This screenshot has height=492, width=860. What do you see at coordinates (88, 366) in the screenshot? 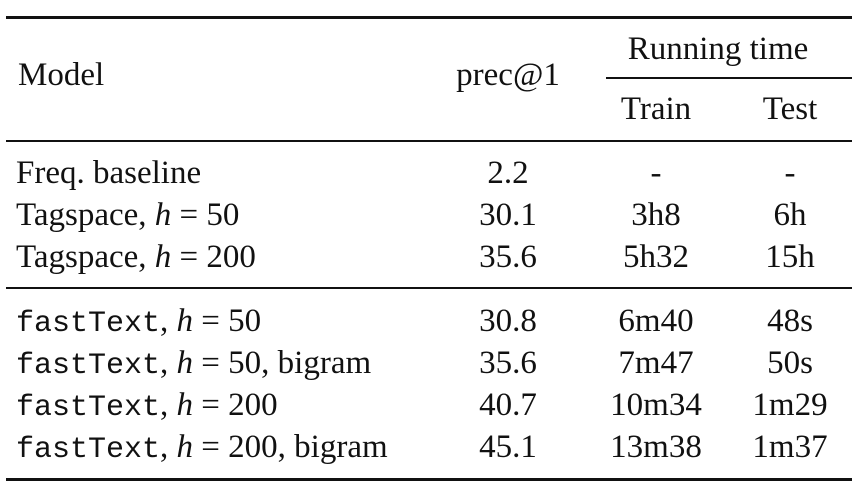
I see `row-4-model-name: fastText` at bounding box center [88, 366].